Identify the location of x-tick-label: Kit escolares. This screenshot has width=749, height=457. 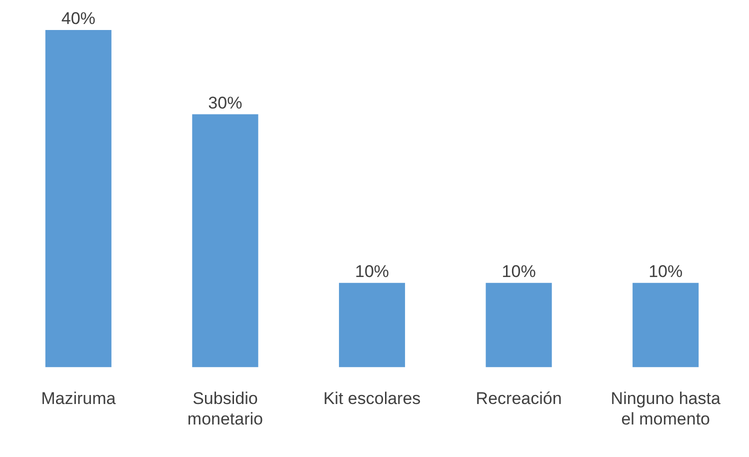
(372, 398).